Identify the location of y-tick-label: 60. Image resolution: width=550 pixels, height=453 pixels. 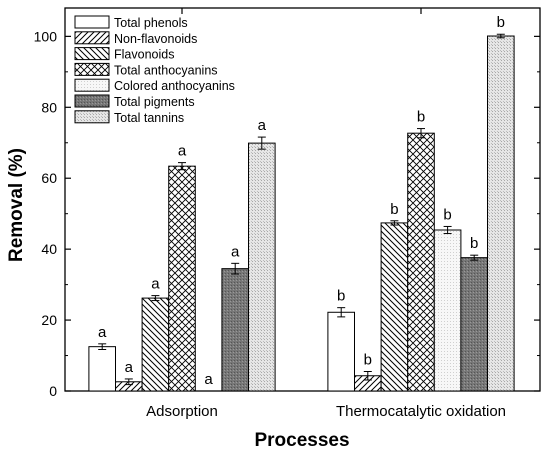
(49, 178).